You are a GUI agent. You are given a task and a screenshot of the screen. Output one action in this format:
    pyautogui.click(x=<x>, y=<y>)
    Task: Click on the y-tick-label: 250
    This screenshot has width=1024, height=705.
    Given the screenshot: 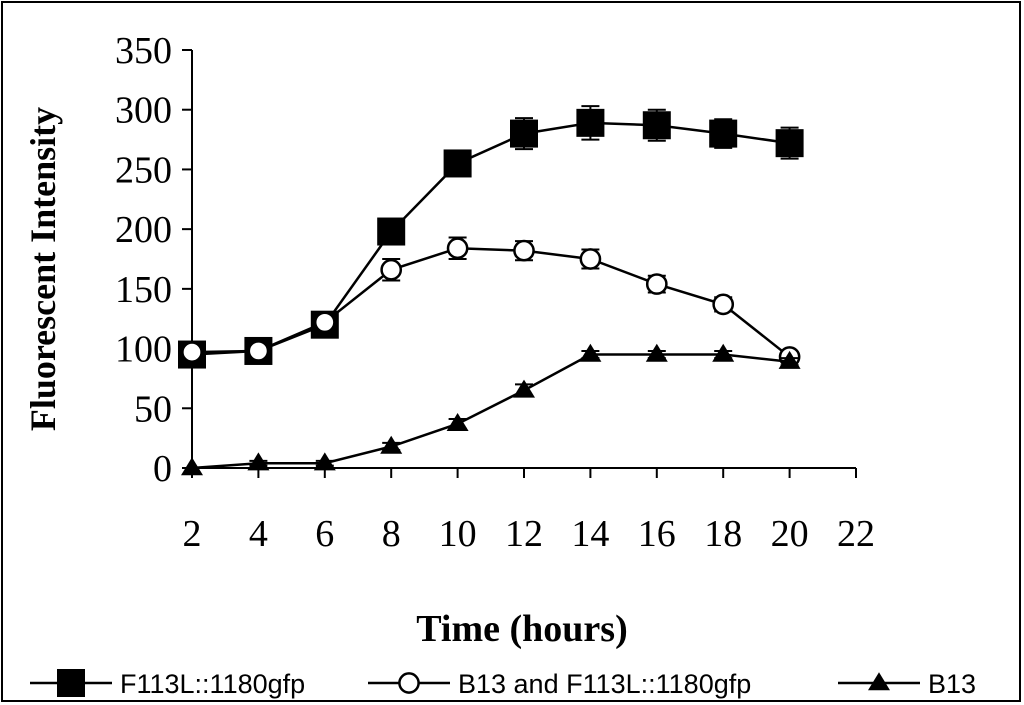 What is the action you would take?
    pyautogui.click(x=143, y=170)
    